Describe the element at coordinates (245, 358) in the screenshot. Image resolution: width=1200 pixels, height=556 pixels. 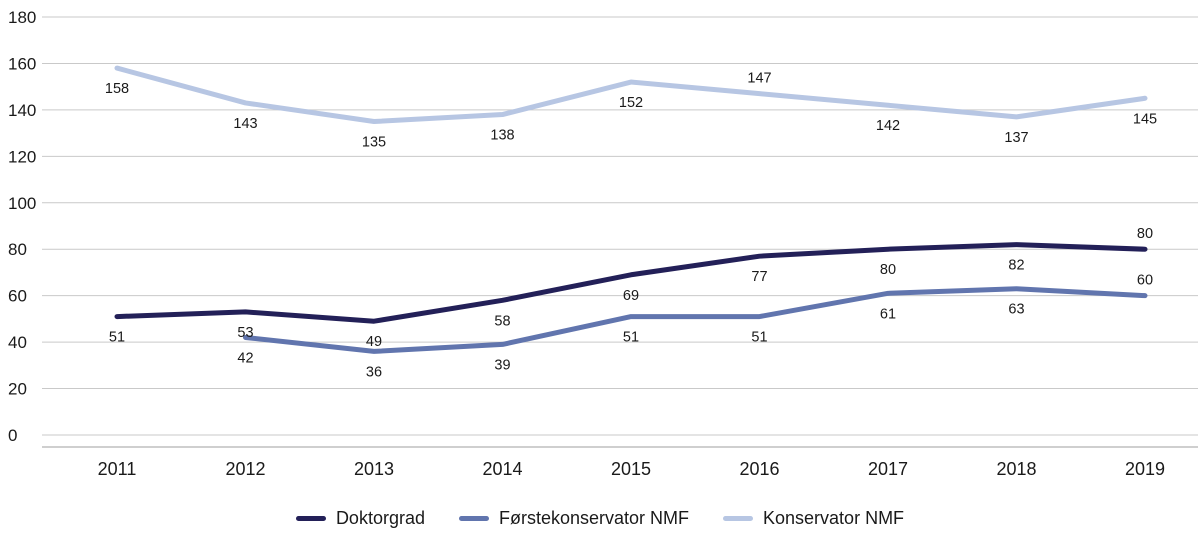
I see `data-point-label: 42` at that location.